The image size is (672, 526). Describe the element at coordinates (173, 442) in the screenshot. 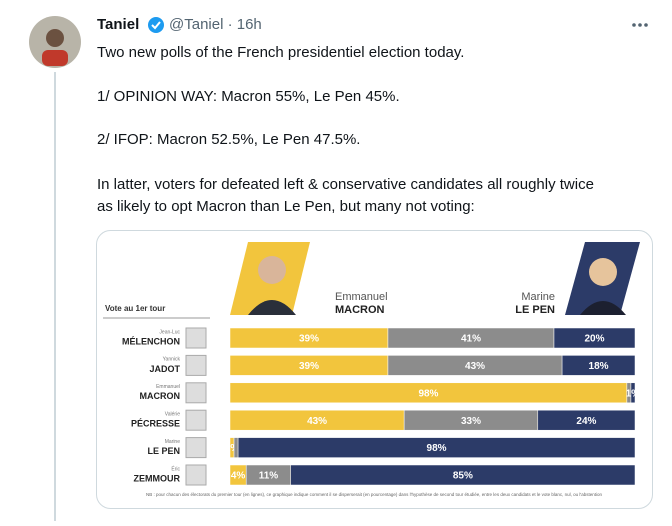

I see `category-first-name: Marine` at that location.